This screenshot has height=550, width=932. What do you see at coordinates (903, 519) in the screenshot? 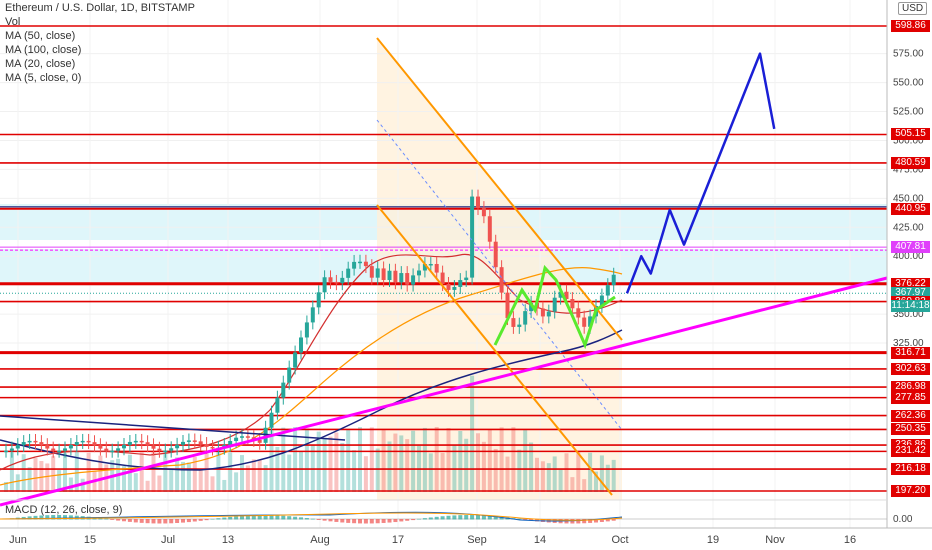
I see `macd-zero-label: 0.00` at bounding box center [903, 519].